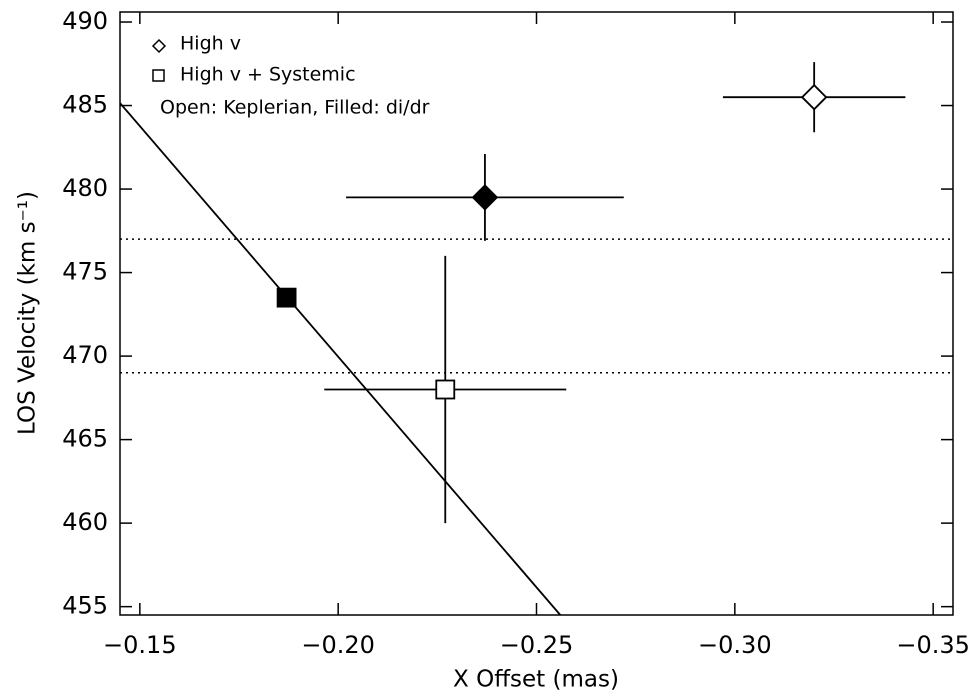 This screenshot has width=971, height=696. I want to click on y-tick-label: 475, so click(85, 272).